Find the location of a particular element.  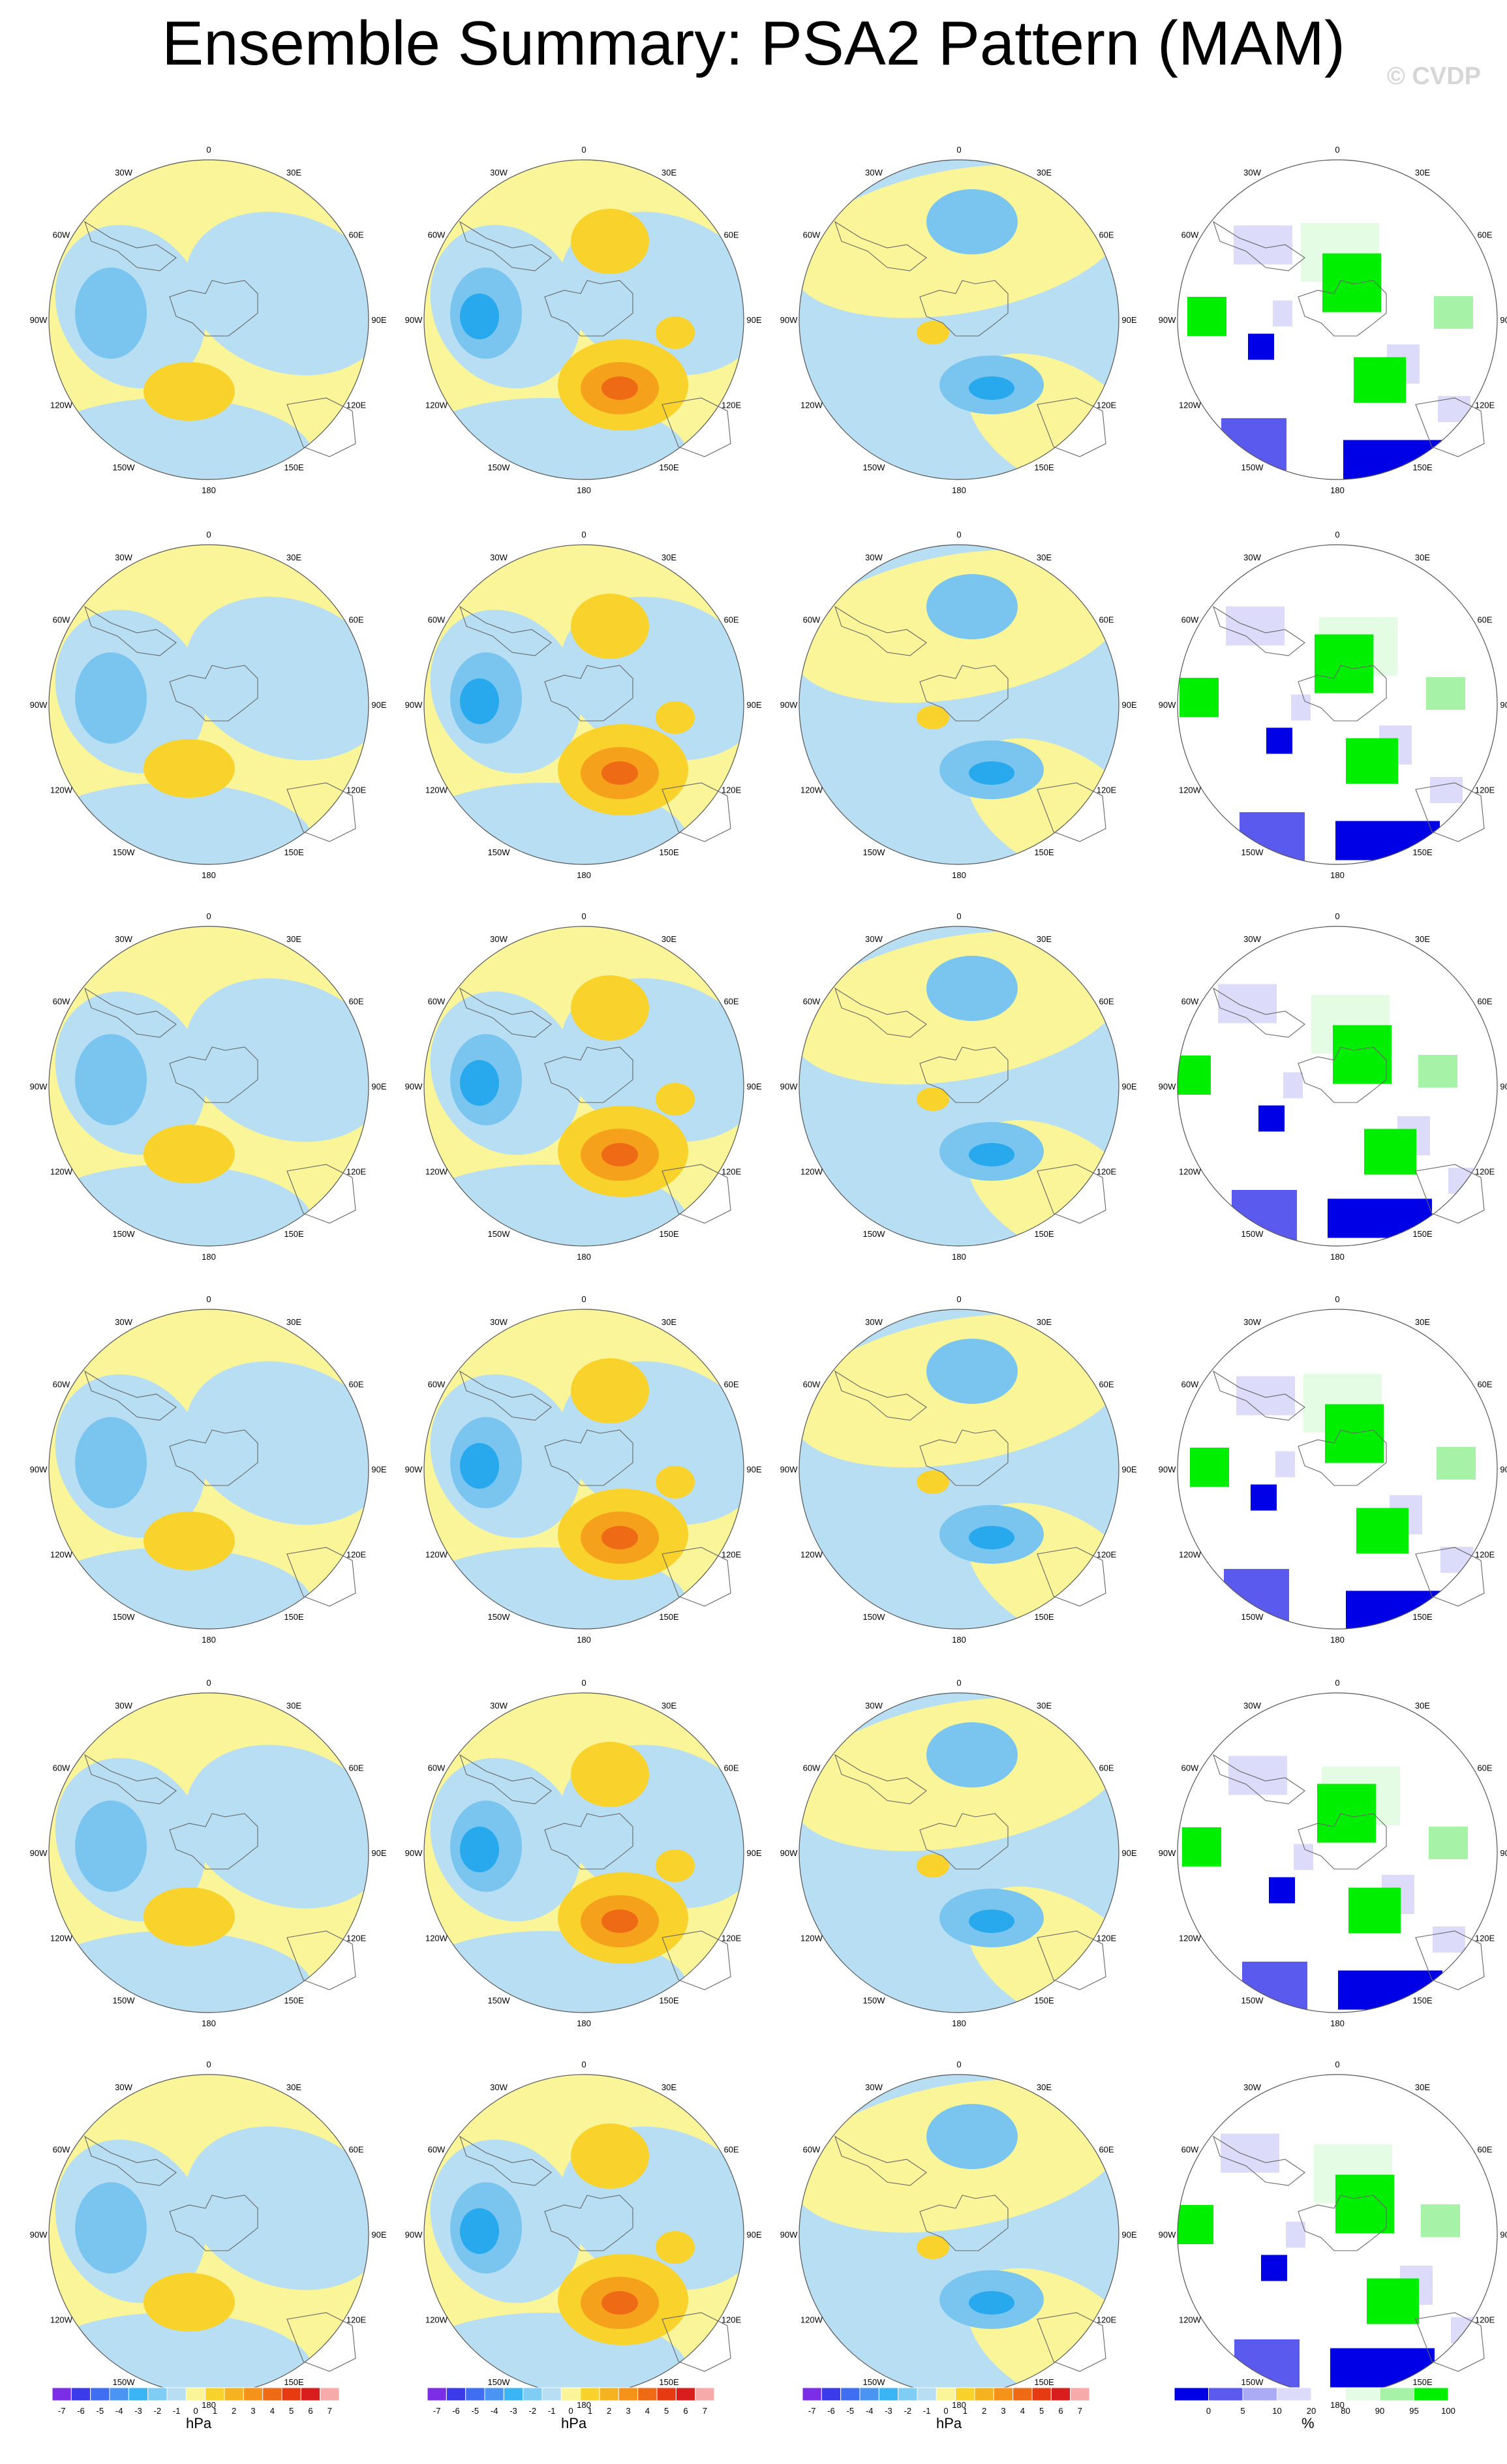

panel-rank-row1: 0 30E 60E 90E 120E 150E 180 150W 120W 90W 60W 30W is located at coordinates (1327, 316).